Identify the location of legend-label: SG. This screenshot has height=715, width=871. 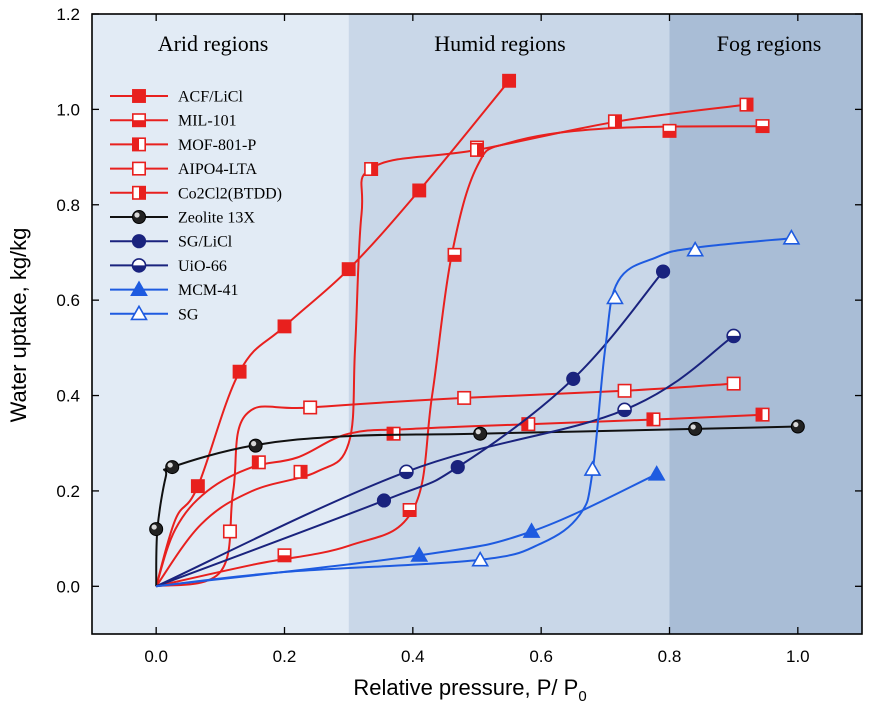
(188, 314).